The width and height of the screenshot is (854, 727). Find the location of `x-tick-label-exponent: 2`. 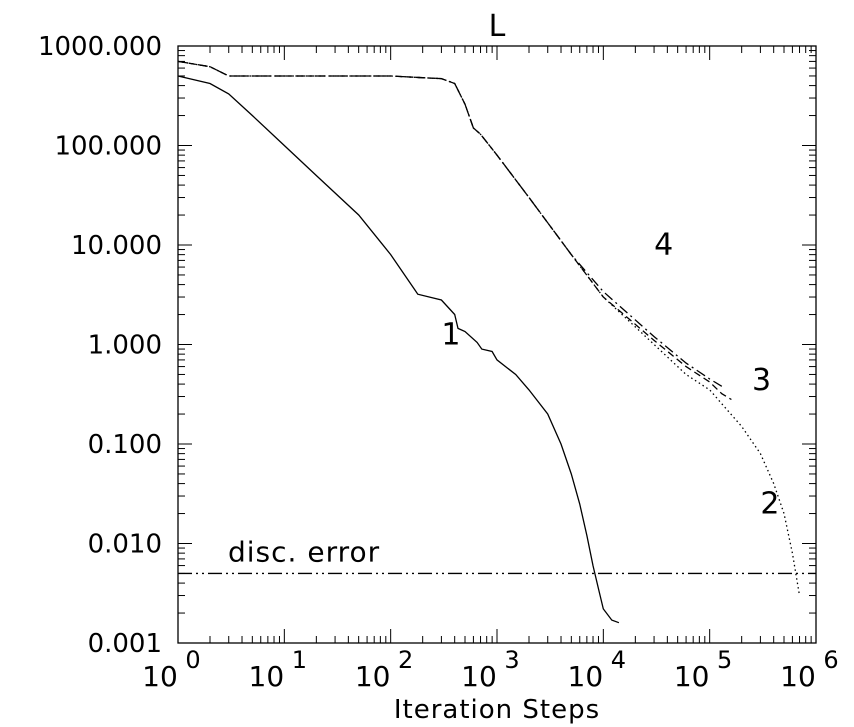

x-tick-label-exponent: 2 is located at coordinates (405, 660).